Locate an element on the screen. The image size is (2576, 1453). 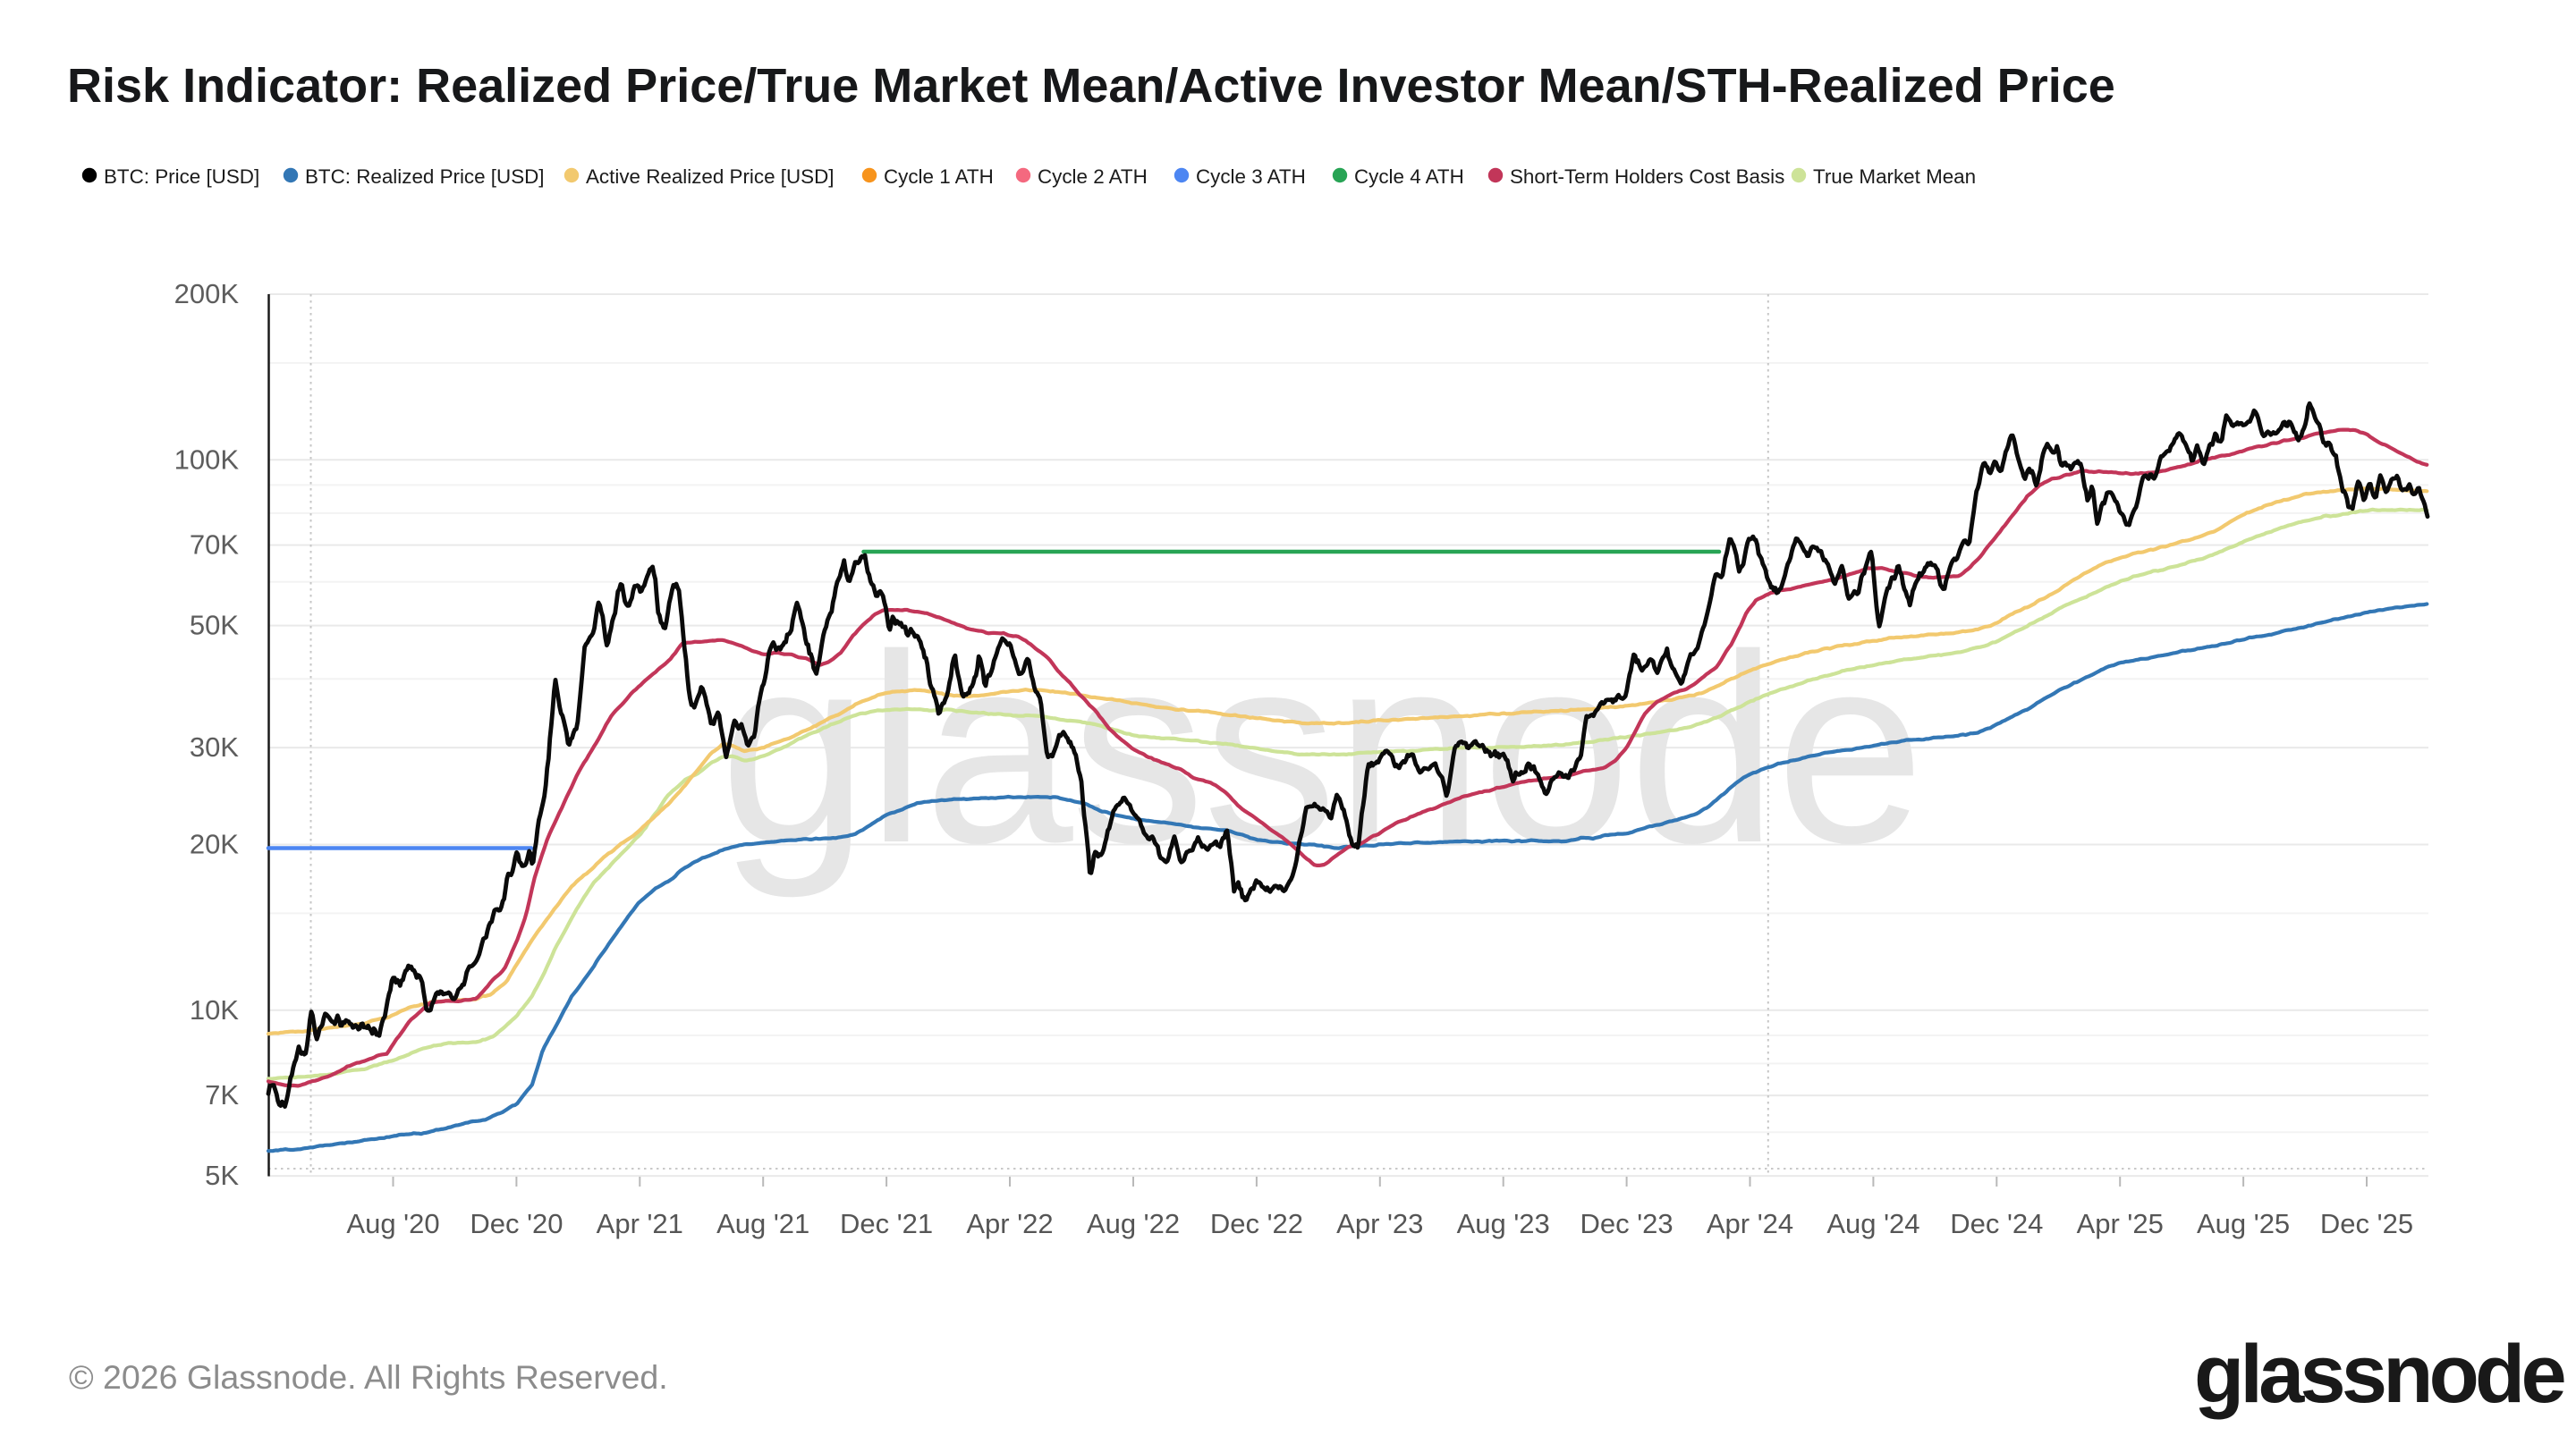
svg-text: Dec '24 is located at coordinates (1996, 1224).